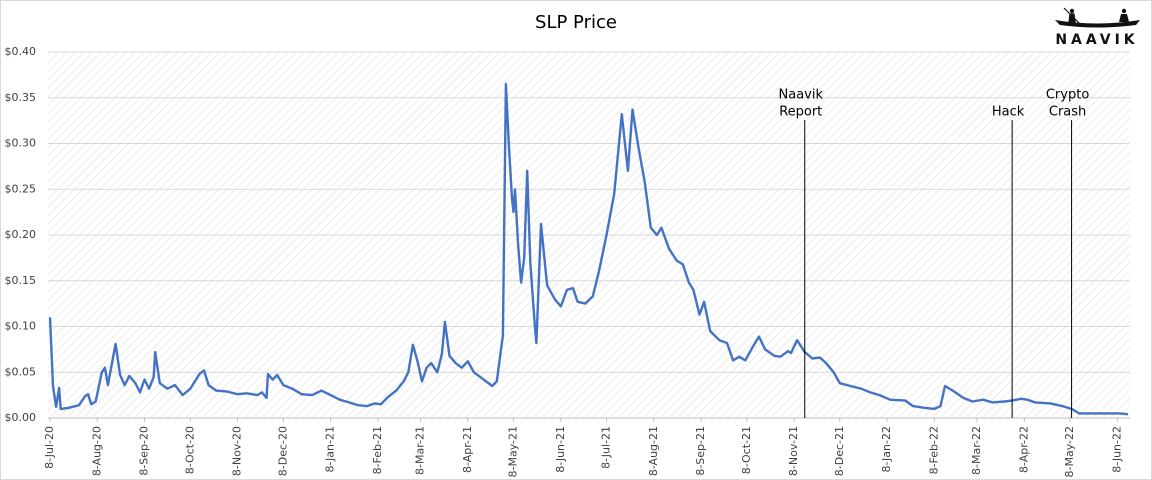 The height and width of the screenshot is (480, 1152). What do you see at coordinates (189, 450) in the screenshot?
I see `x-tick-label: 8-Oct-20` at bounding box center [189, 450].